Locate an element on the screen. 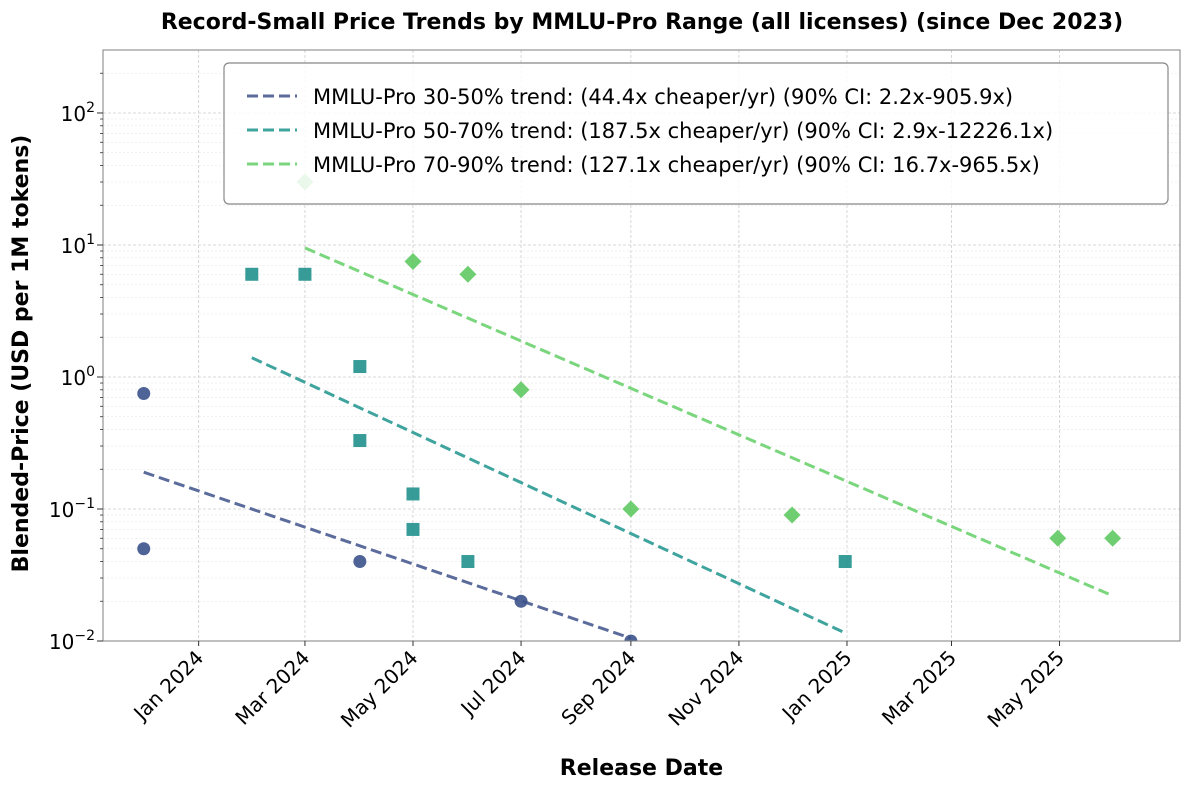  legend-box is located at coordinates (696, 133).